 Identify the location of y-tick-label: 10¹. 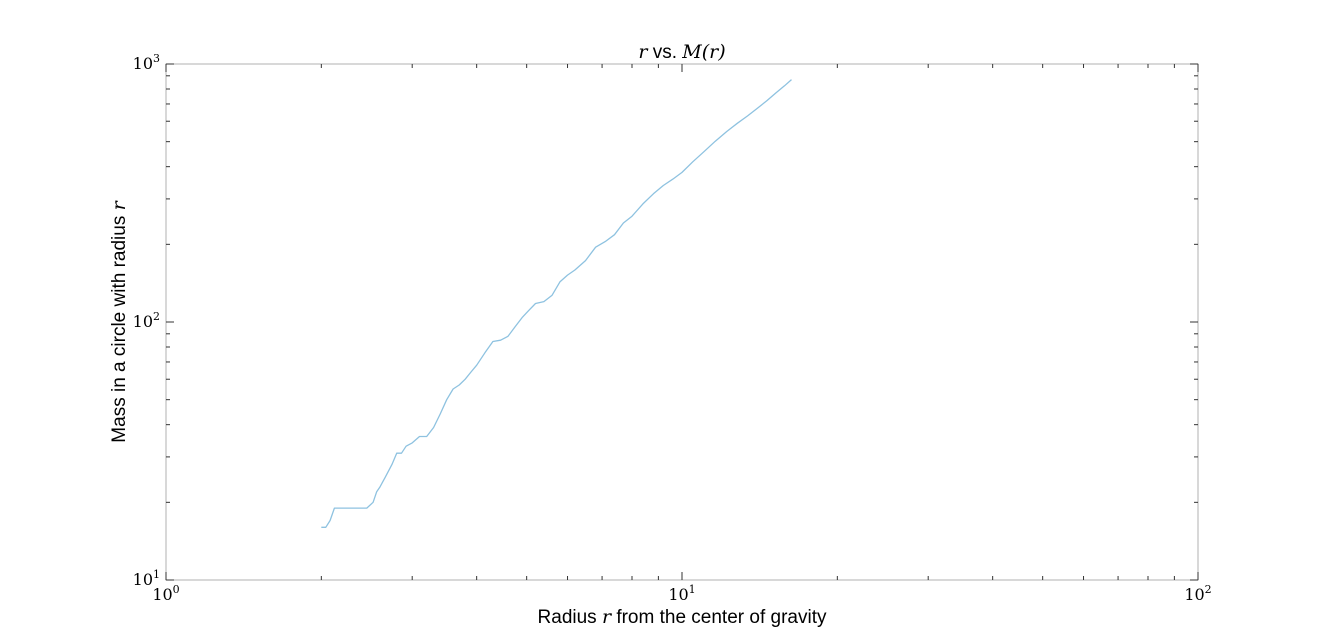
(146, 578).